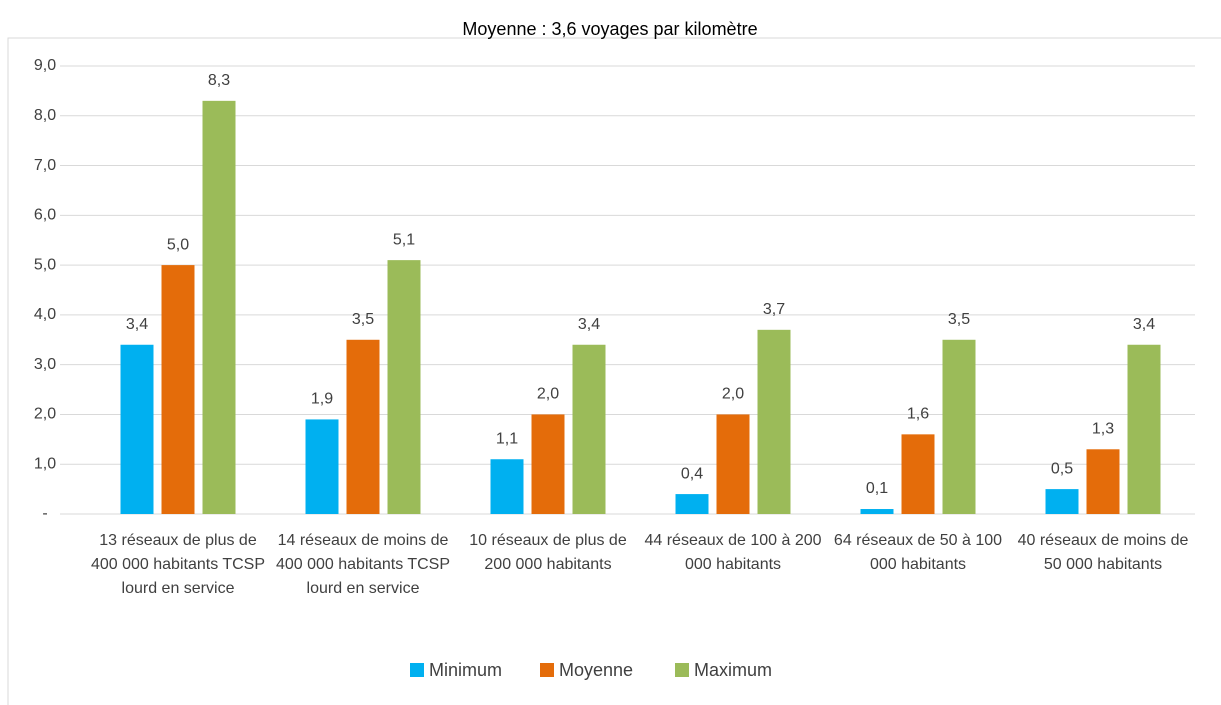 Image resolution: width=1221 pixels, height=705 pixels. What do you see at coordinates (465, 670) in the screenshot?
I see `legend-label: Minimum` at bounding box center [465, 670].